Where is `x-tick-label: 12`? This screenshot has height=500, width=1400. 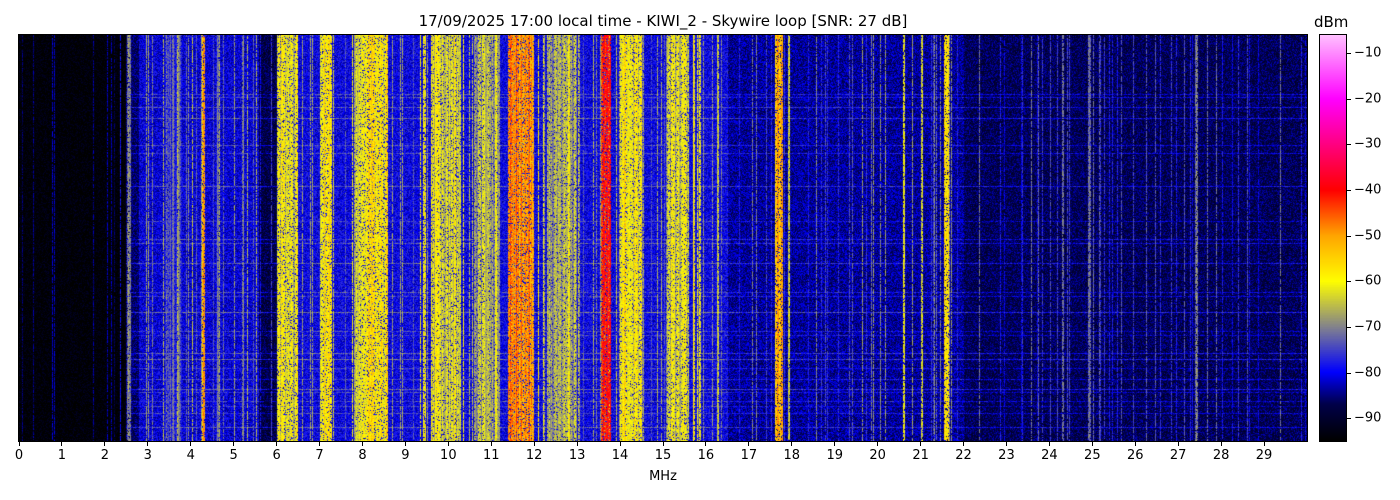
x-tick-label: 12 is located at coordinates (534, 455).